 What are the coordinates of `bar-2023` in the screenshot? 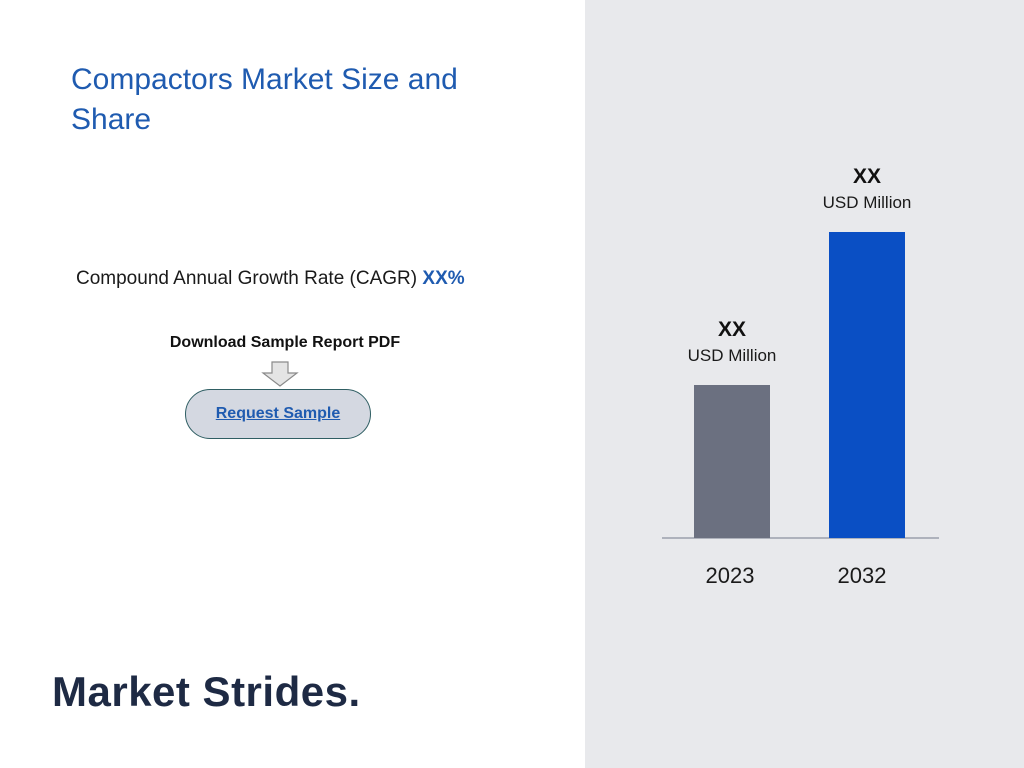 It's located at (732, 461).